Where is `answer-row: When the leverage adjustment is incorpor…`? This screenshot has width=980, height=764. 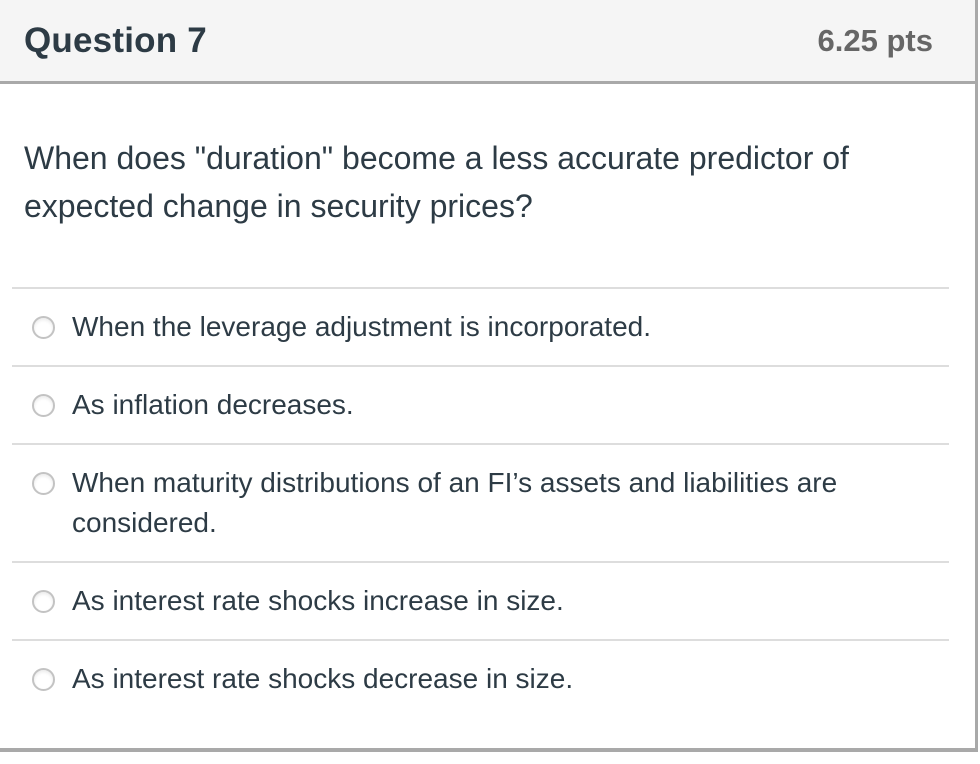
answer-row: When the leverage adjustment is incorpor… is located at coordinates (480, 326).